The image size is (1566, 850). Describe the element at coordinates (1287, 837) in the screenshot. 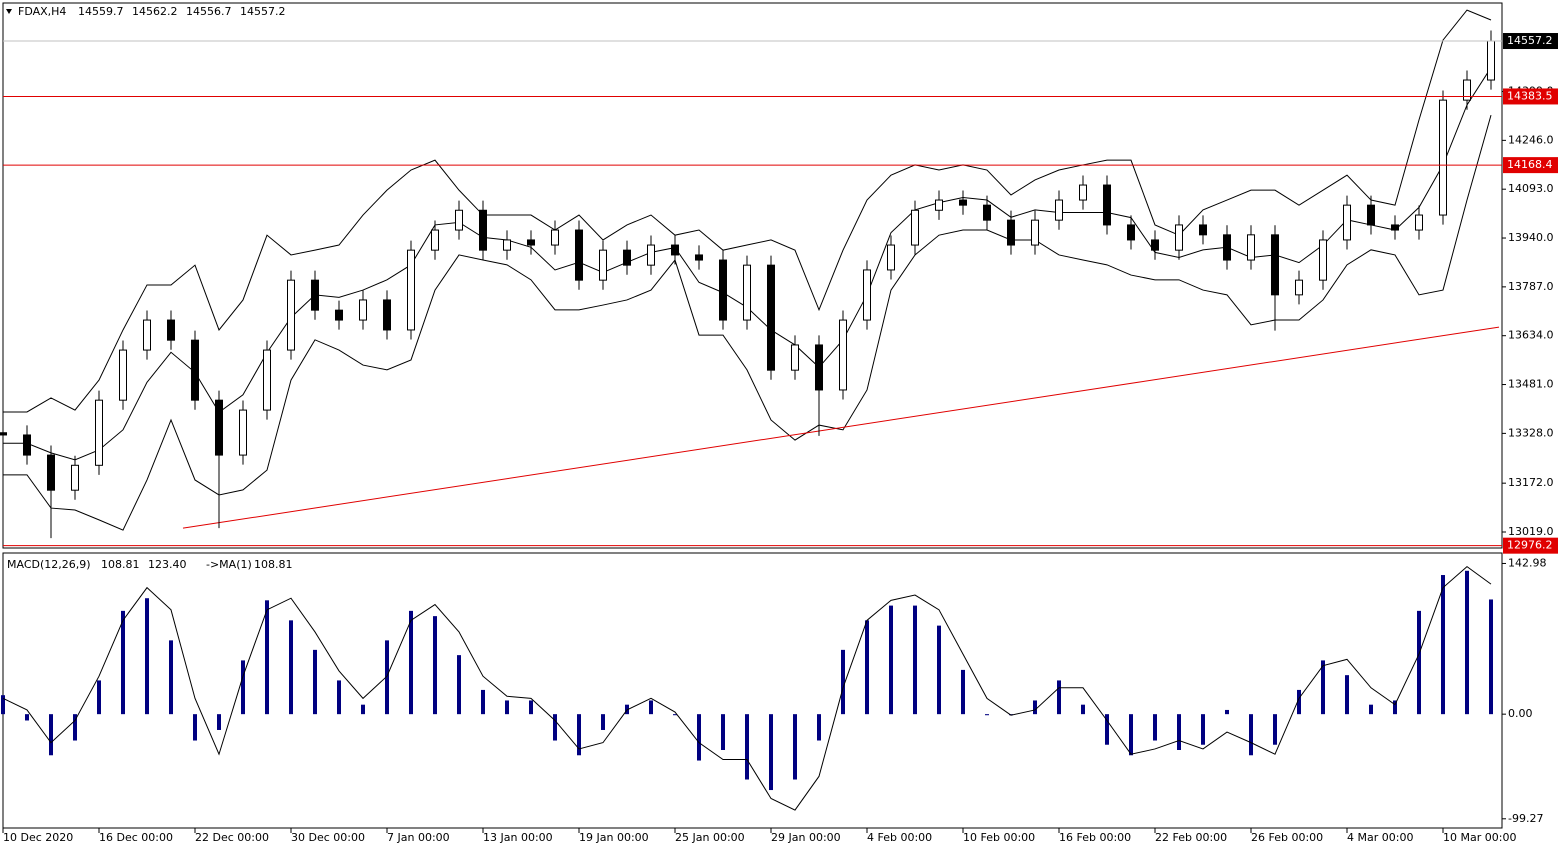

I see `x-tick-label: 26 Feb 00:00` at that location.